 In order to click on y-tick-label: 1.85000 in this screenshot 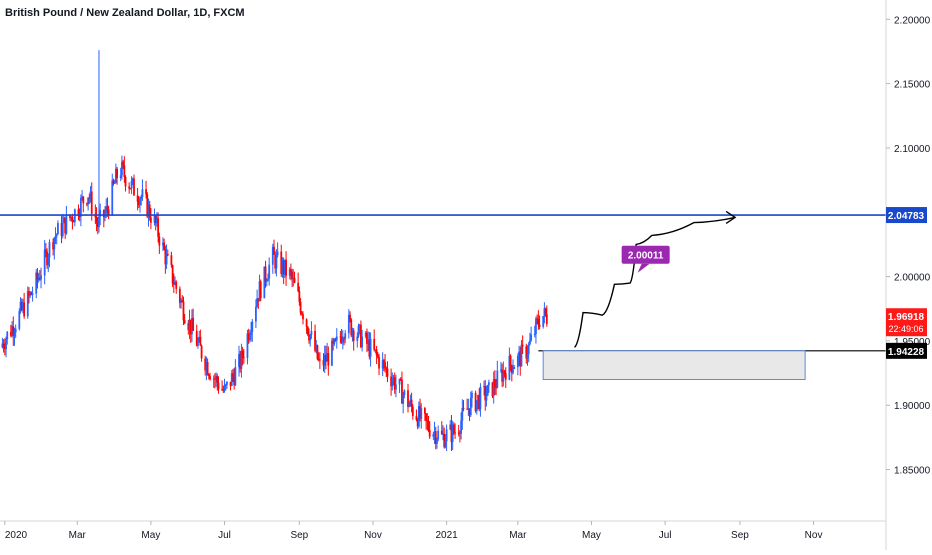, I will do `click(912, 471)`.